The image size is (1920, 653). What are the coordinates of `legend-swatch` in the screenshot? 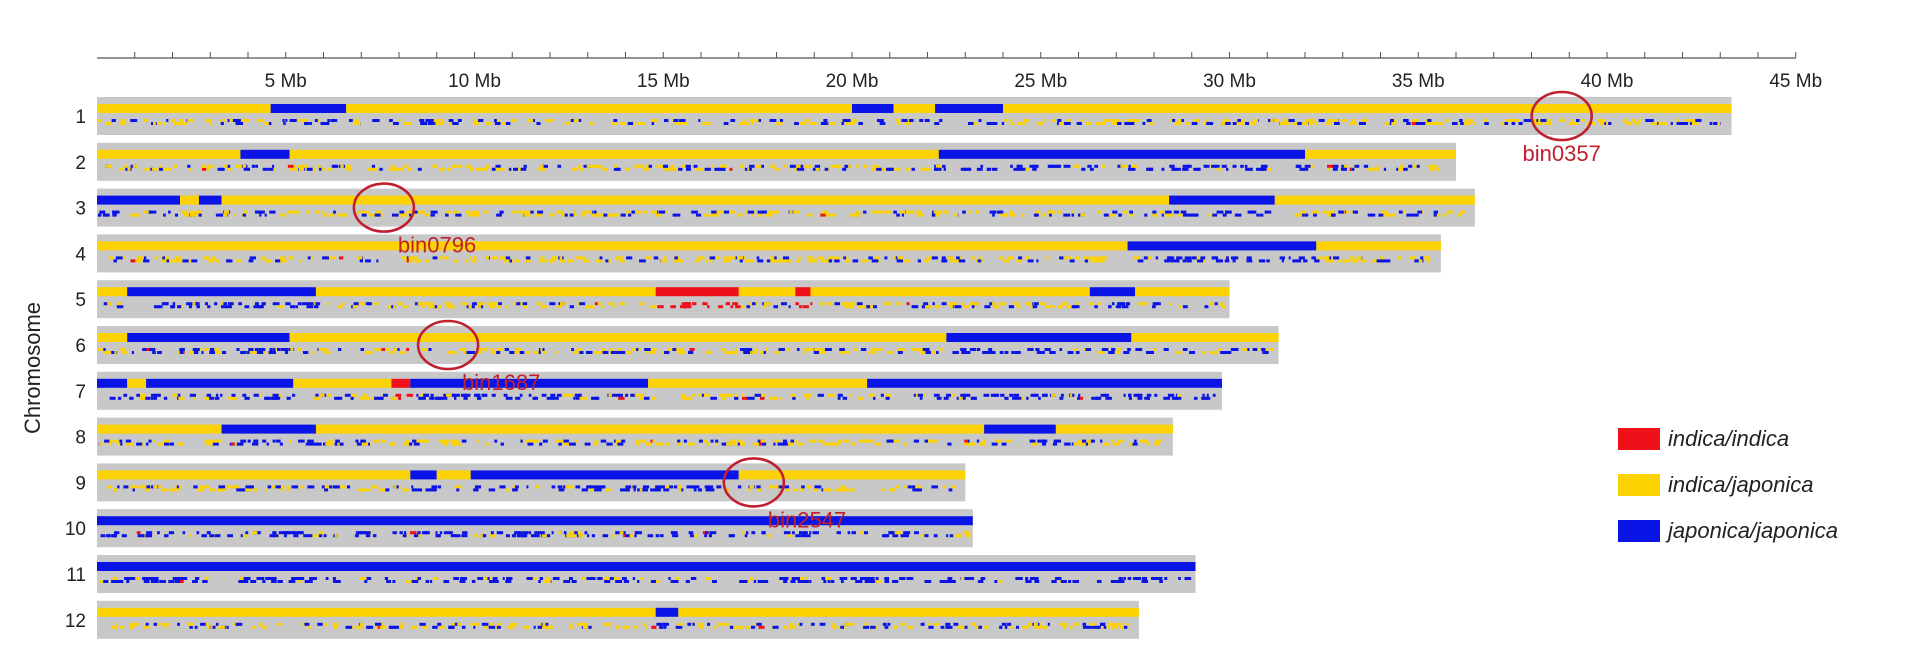 It's located at (1639, 531).